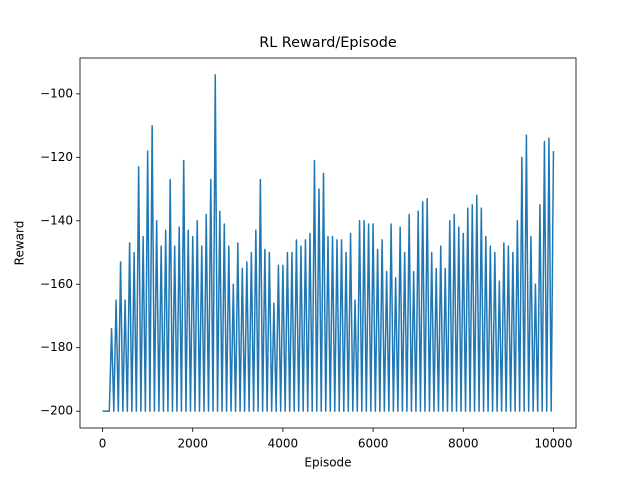  Describe the element at coordinates (103, 444) in the screenshot. I see `x-tick-label: 0` at that location.